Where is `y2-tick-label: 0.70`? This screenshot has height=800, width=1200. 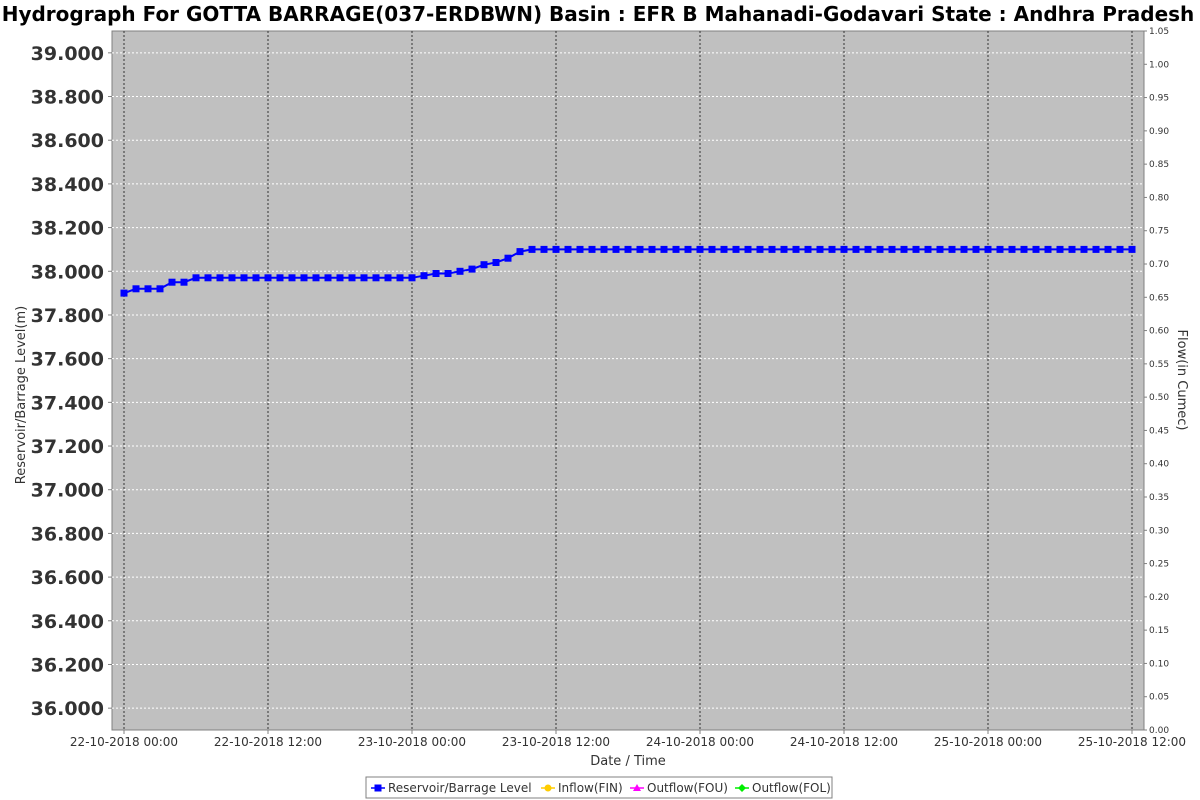
y2-tick-label: 0.70 is located at coordinates (1159, 265).